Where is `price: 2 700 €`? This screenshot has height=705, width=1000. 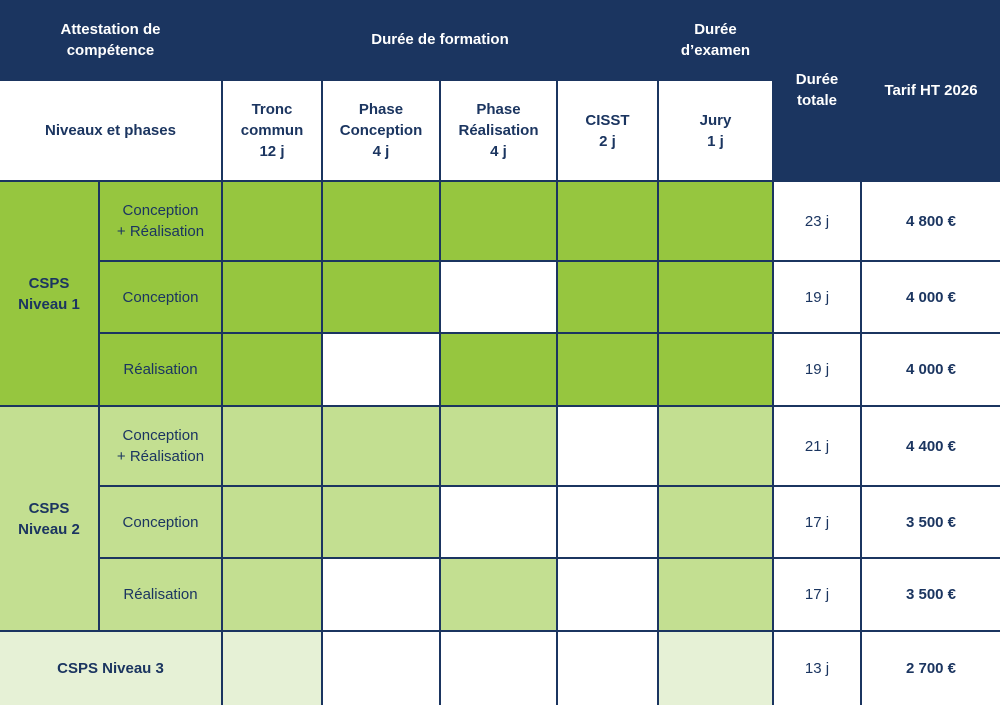 price: 2 700 € is located at coordinates (931, 668).